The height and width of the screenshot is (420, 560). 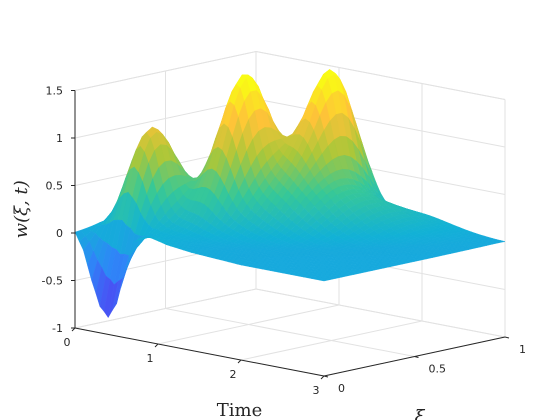 What do you see at coordinates (380, 123) in the screenshot?
I see `grid-line-back-wall` at bounding box center [380, 123].